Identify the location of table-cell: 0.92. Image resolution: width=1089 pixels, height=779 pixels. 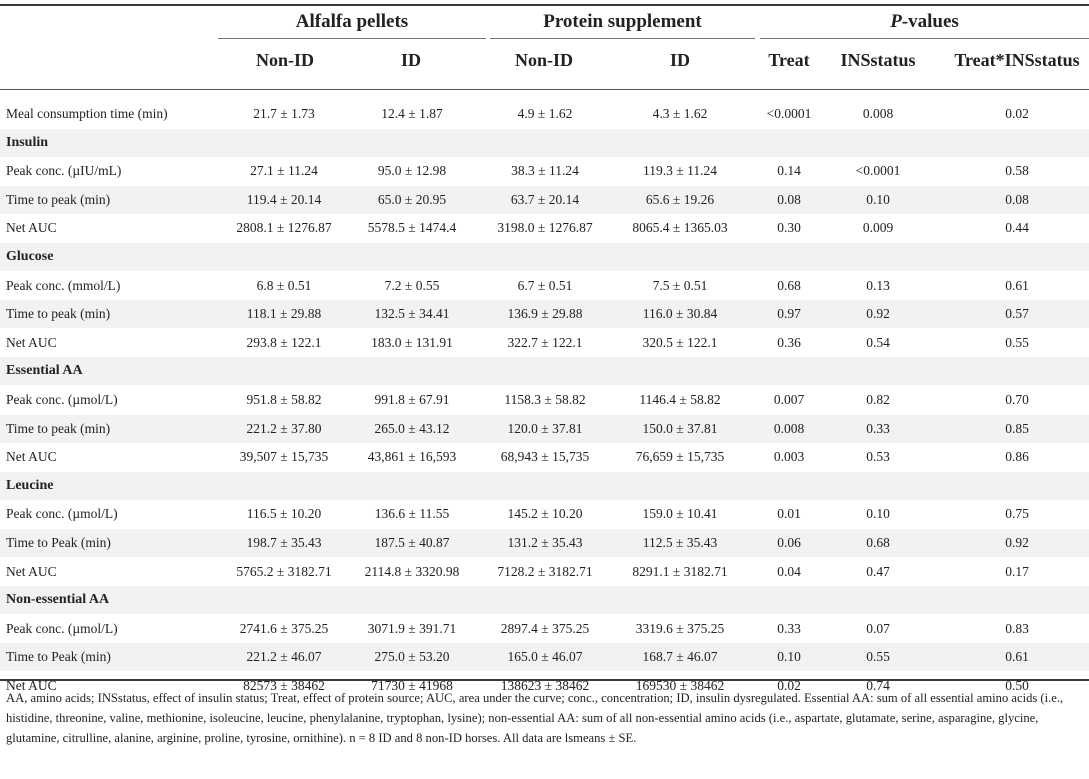
(1017, 542).